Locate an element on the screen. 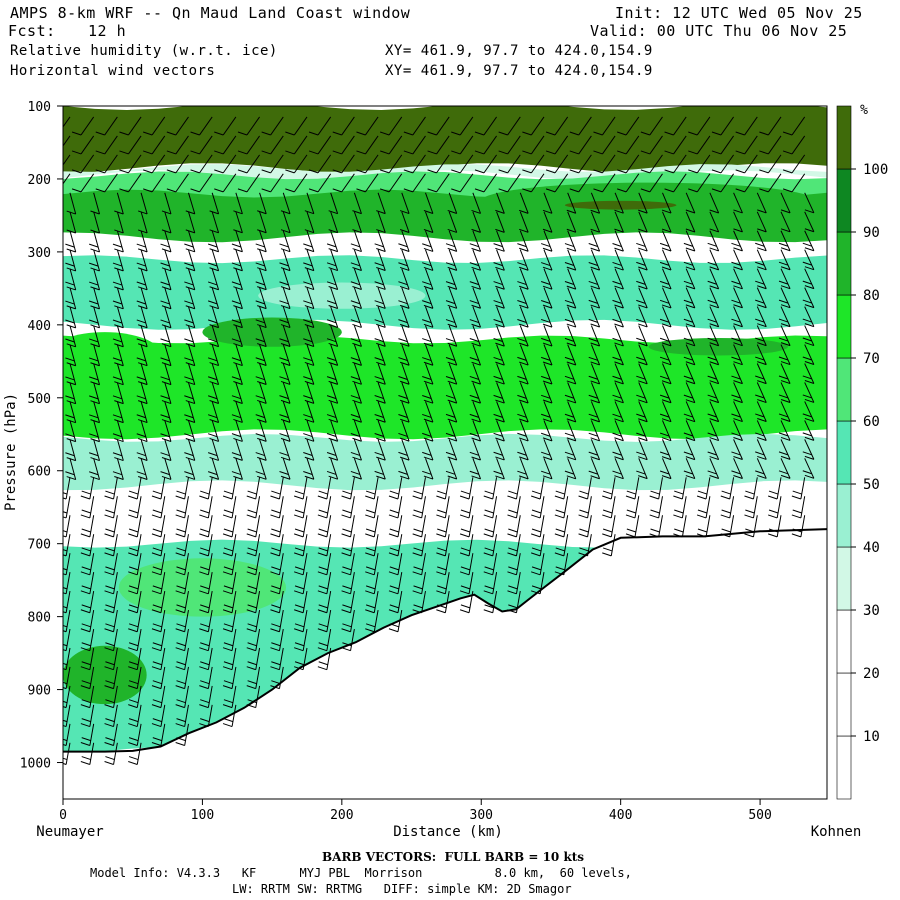  colorbar-label: 70 is located at coordinates (871, 359).